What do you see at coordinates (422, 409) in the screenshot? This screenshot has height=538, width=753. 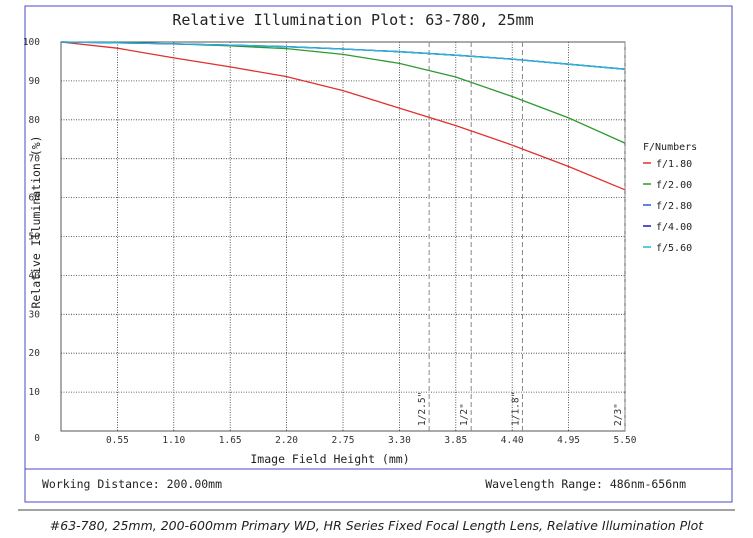 I see `sensor-marker-label: 1/2.5"` at bounding box center [422, 409].